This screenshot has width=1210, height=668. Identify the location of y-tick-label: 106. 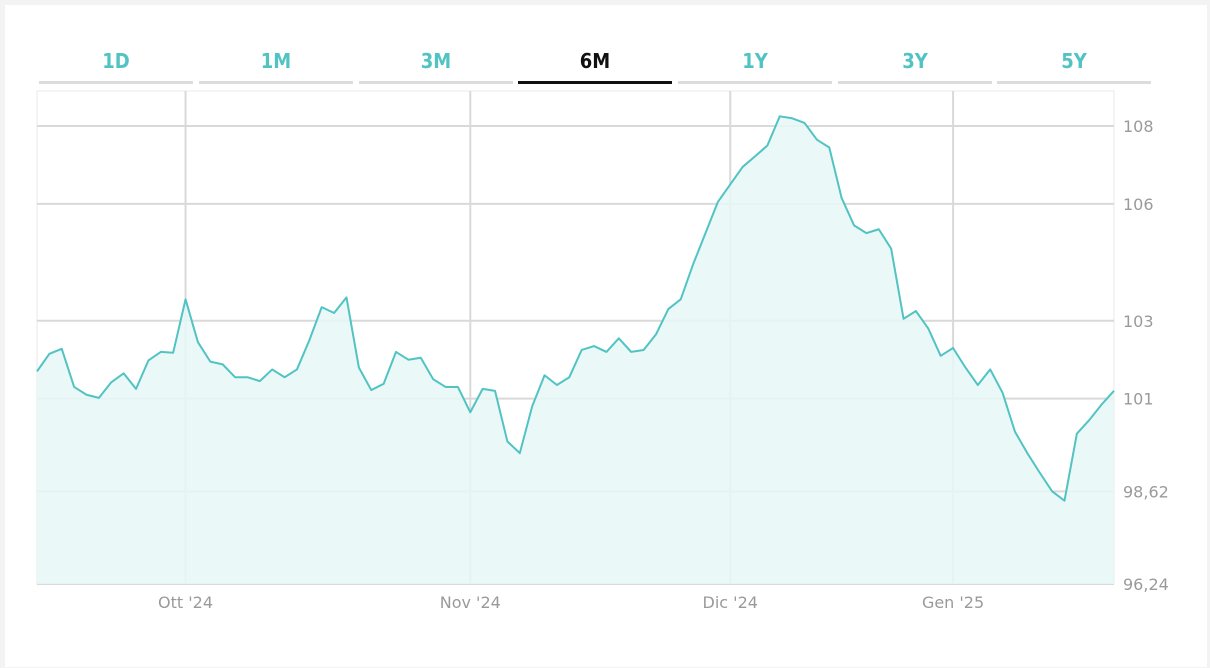
(1138, 204).